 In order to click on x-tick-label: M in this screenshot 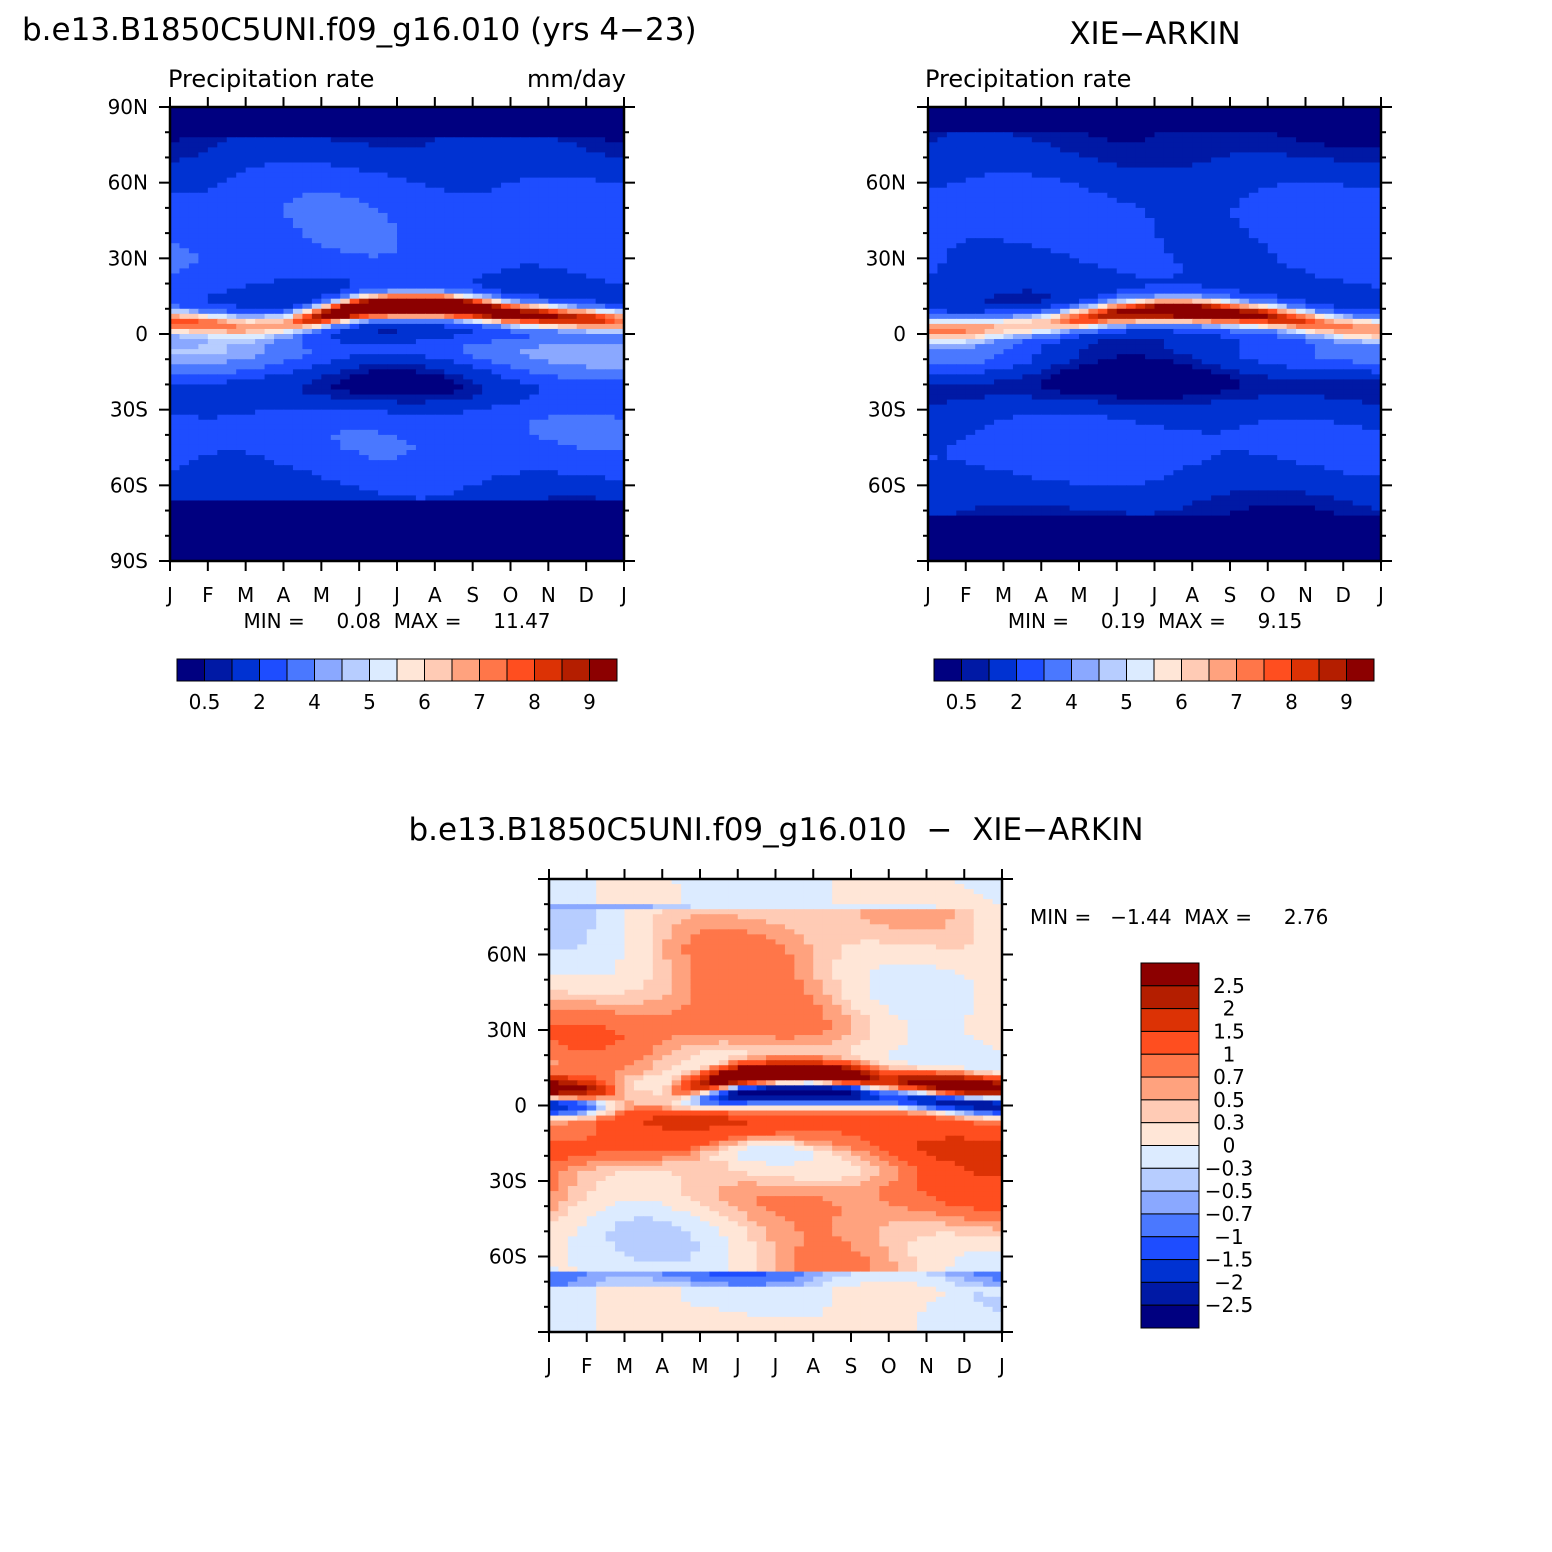, I will do `click(321, 595)`.